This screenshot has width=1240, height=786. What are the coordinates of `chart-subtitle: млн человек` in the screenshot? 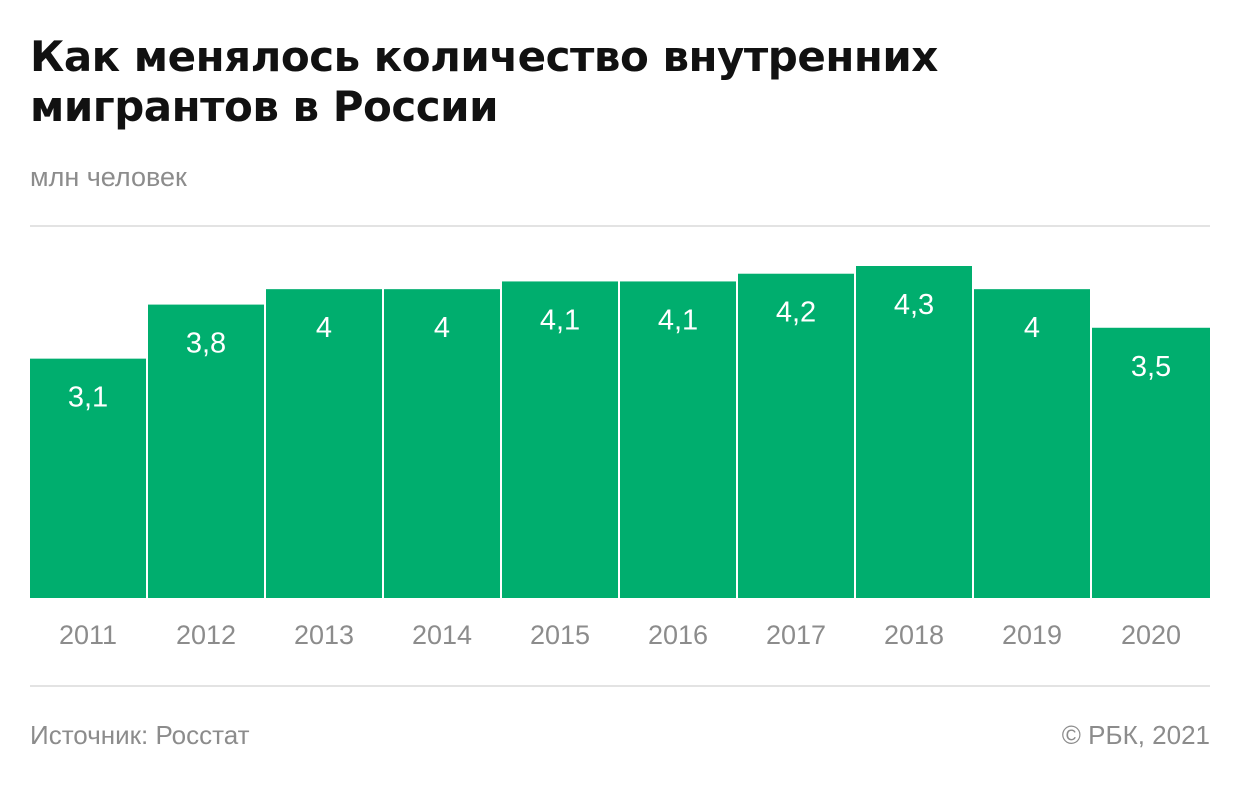 It's located at (108, 177).